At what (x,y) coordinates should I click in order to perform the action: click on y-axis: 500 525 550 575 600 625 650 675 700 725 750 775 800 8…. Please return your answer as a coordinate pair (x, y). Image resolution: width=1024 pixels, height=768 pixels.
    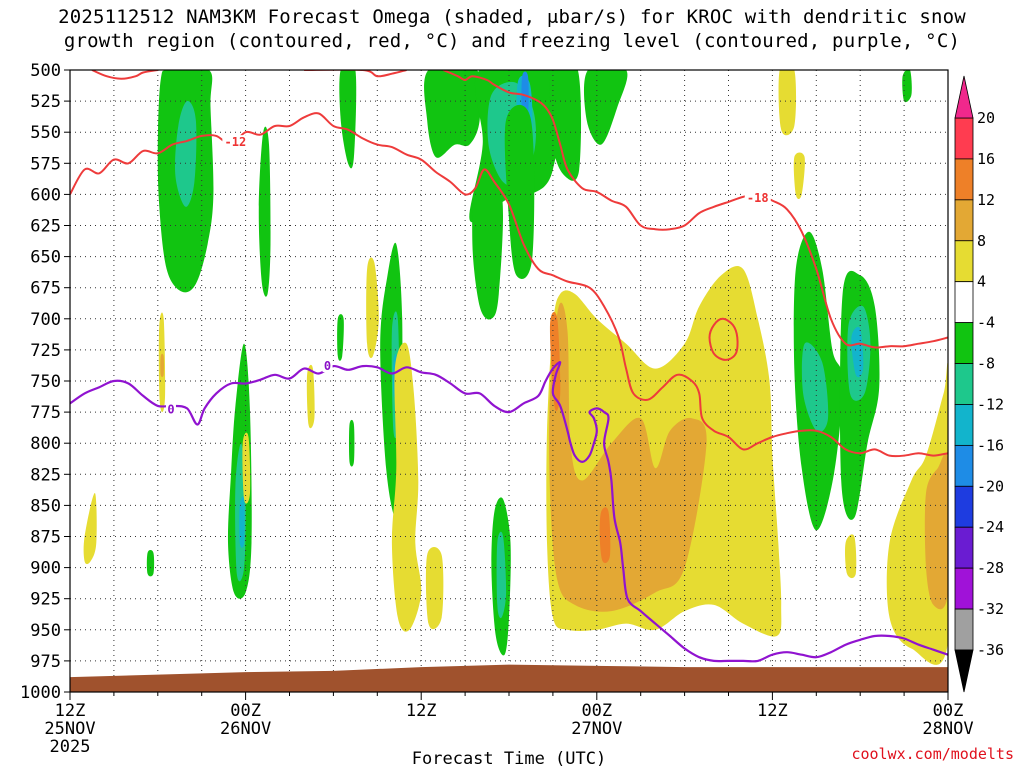
    Looking at the image, I should click on (45, 382).